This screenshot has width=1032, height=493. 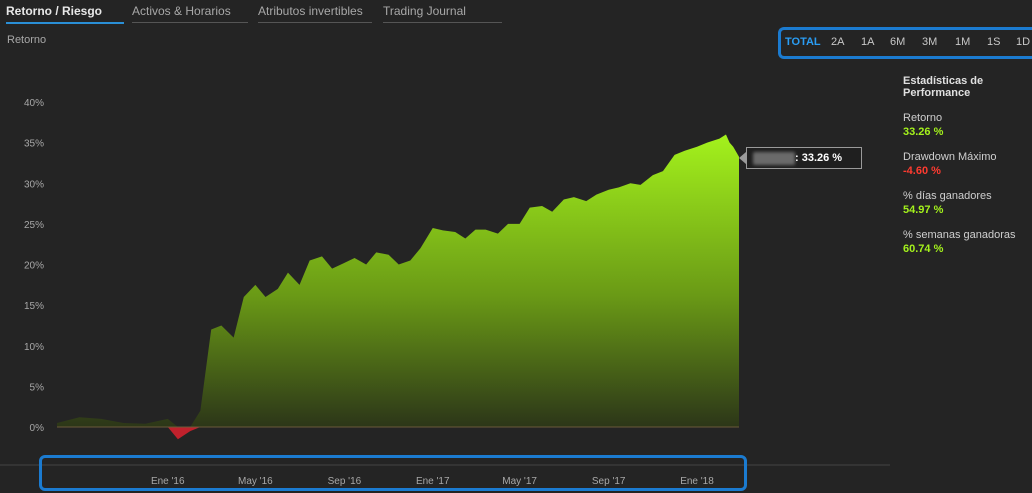 I want to click on stat-value-retorno: 33.26 %, so click(x=923, y=132).